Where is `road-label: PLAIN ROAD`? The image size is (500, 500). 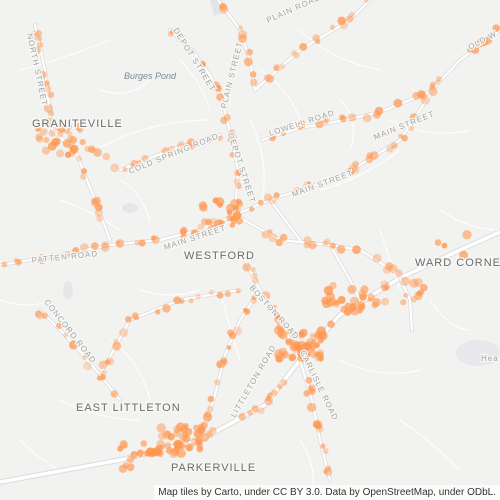
road-label: PLAIN ROAD is located at coordinates (293, 12).